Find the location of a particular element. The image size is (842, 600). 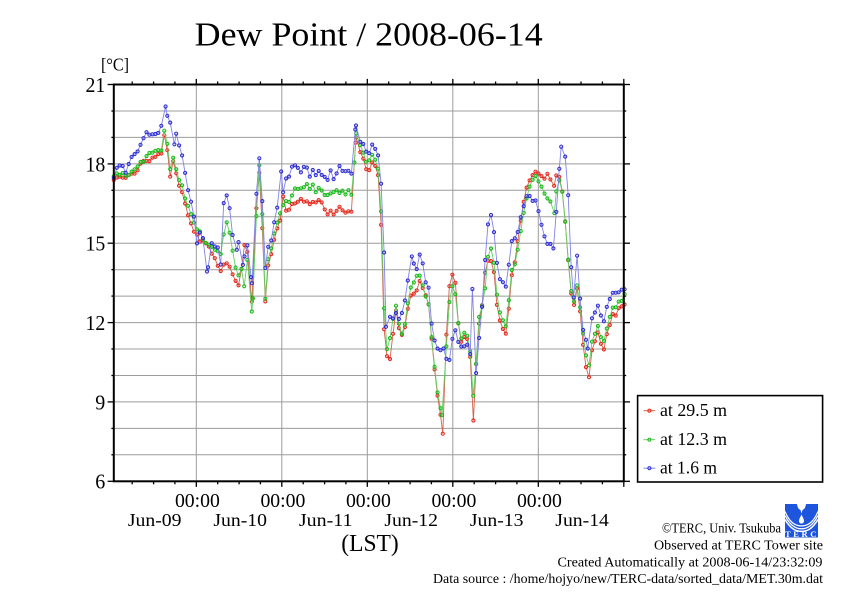

svg-text: Jun-10 is located at coordinates (240, 520).